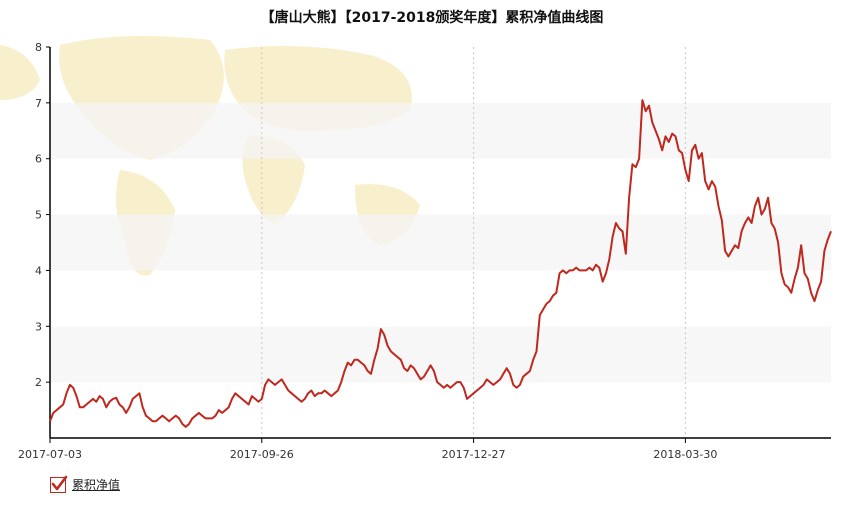 This screenshot has height=509, width=863. What do you see at coordinates (96, 485) in the screenshot?
I see `legend-label: 累积净值` at bounding box center [96, 485].